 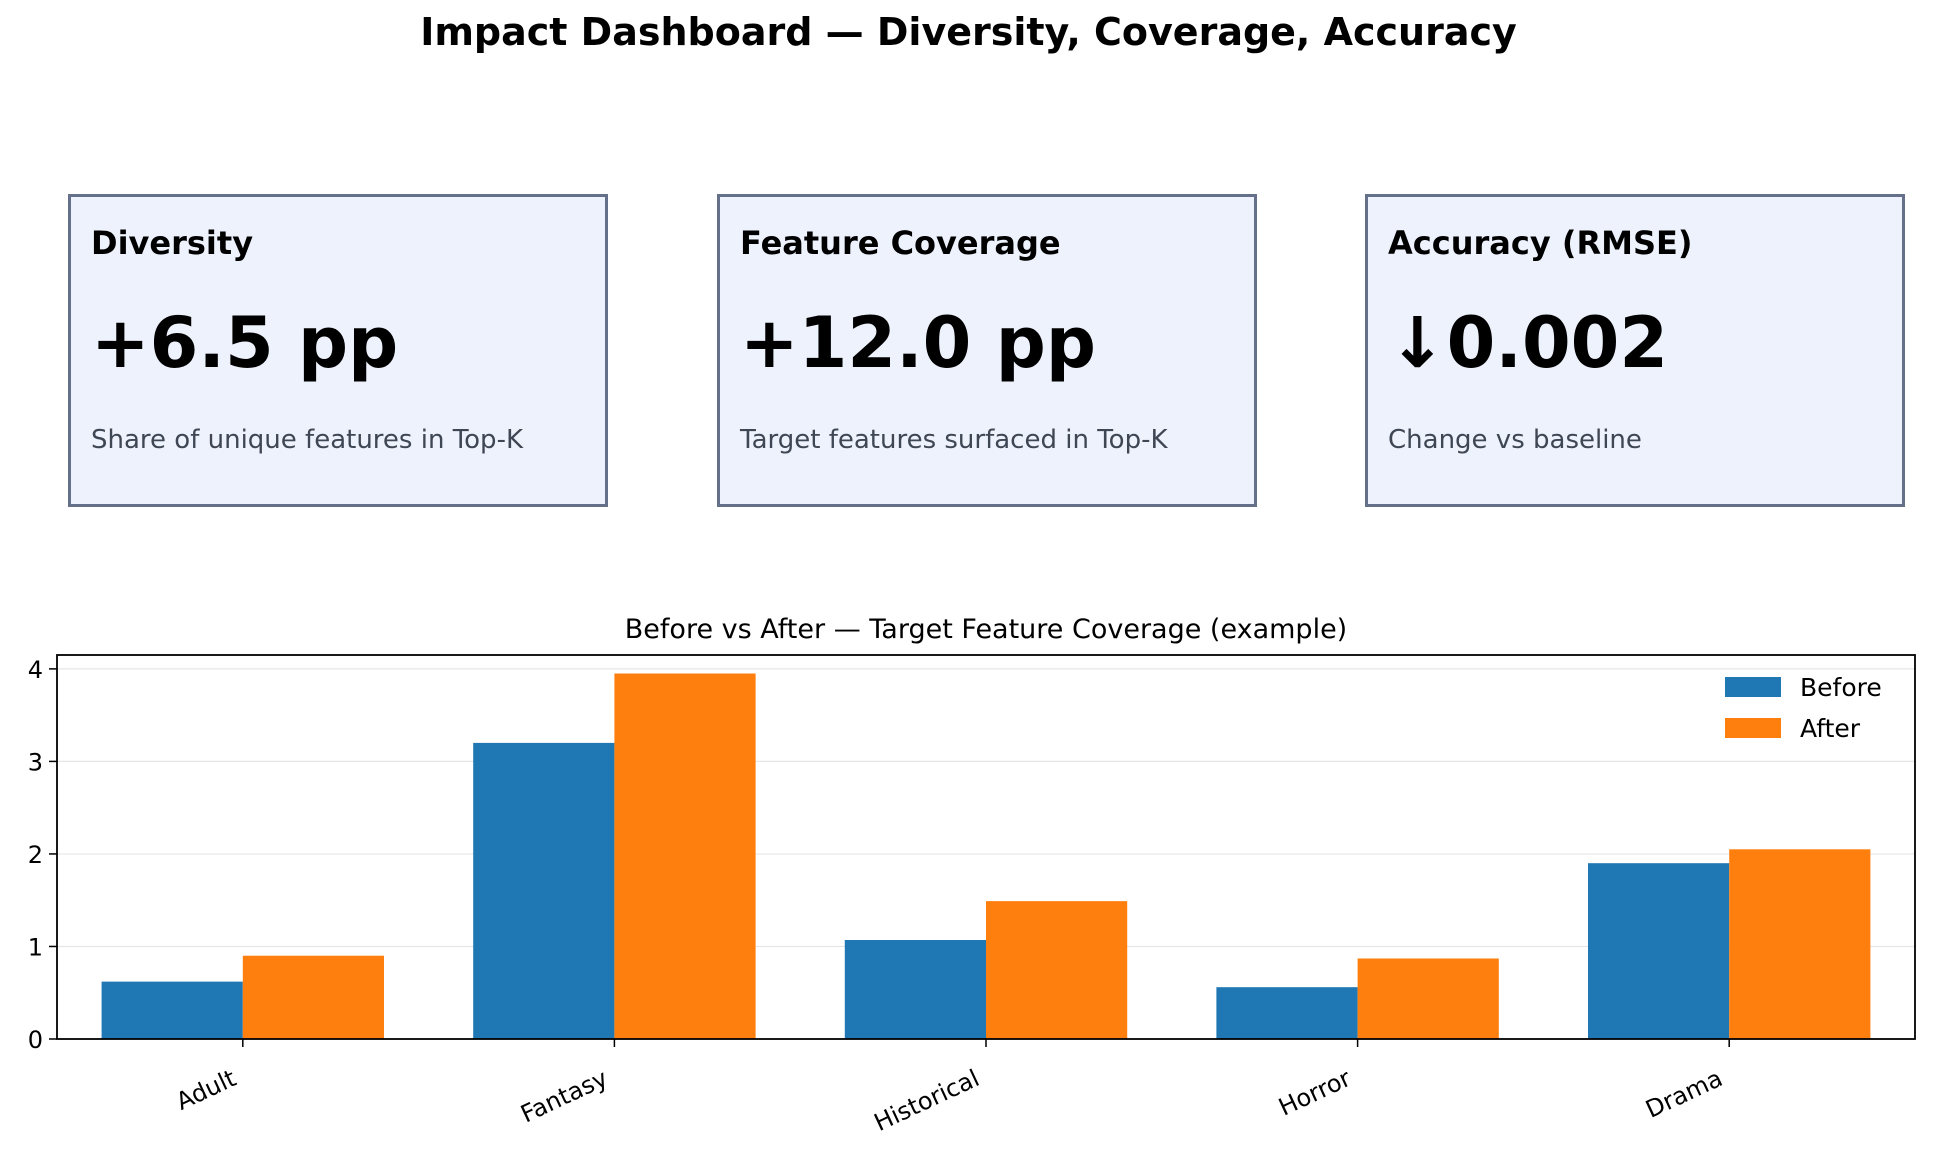 I want to click on bar-after-adult, so click(x=313, y=997).